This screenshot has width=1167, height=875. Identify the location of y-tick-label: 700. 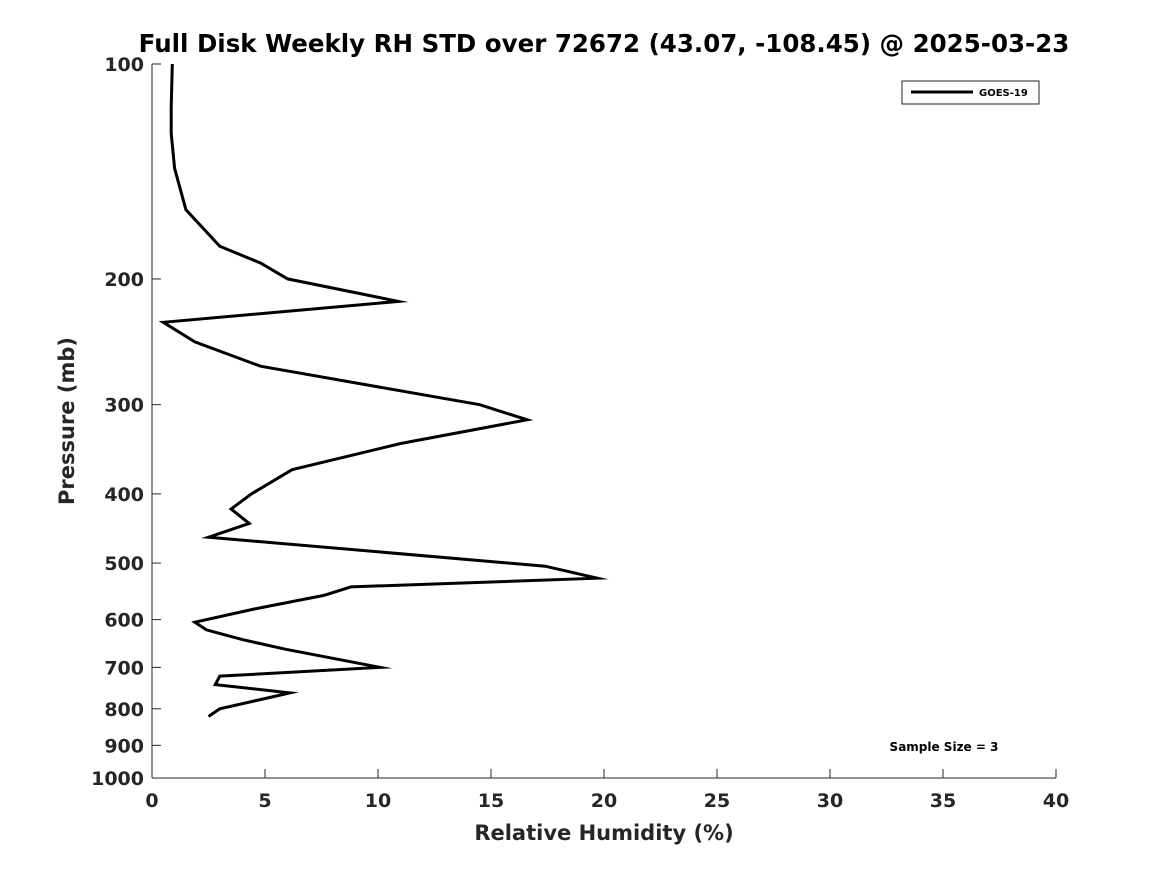
(124, 668).